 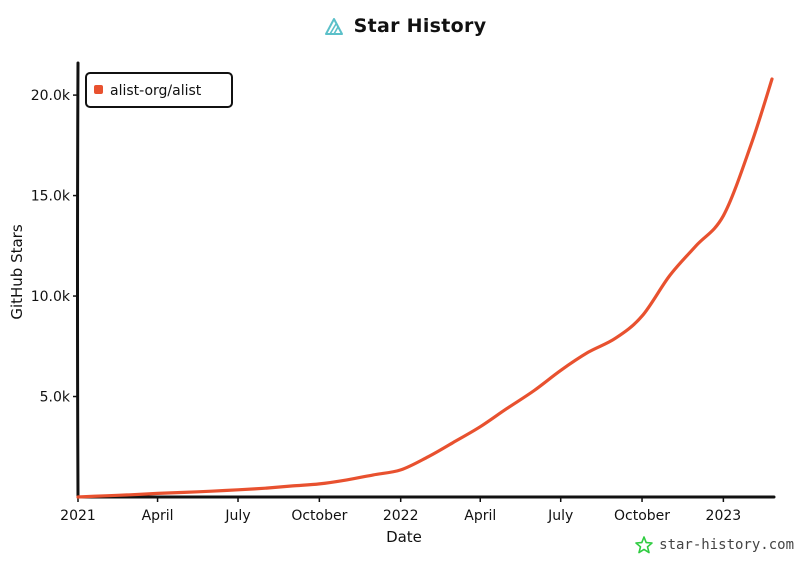 I want to click on y-tick-label: 5.0k, so click(x=55, y=398).